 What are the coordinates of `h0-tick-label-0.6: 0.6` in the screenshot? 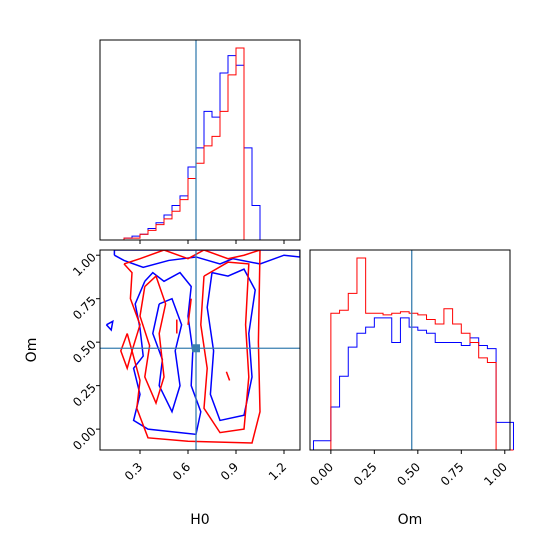 It's located at (181, 471).